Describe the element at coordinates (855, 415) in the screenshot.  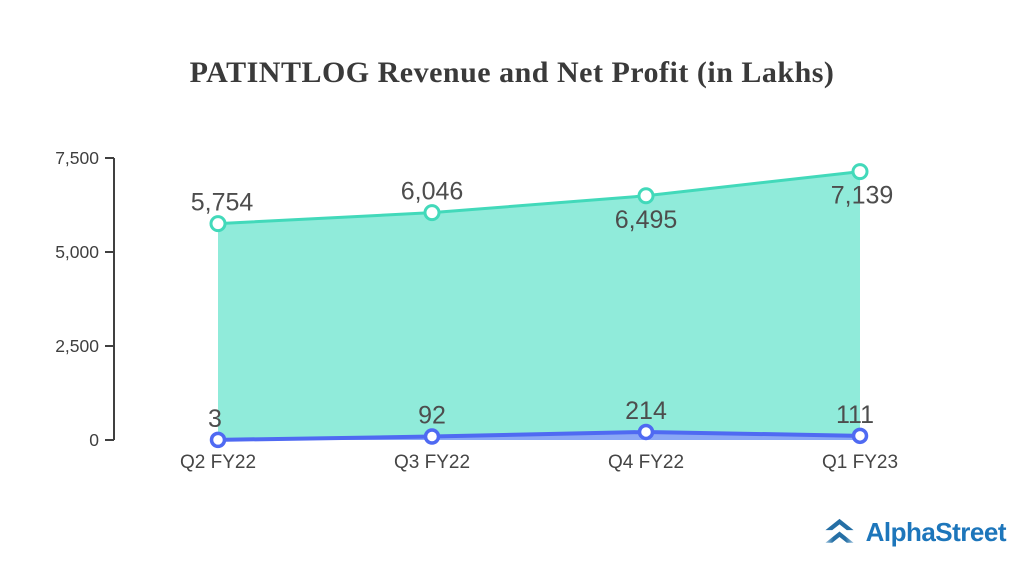
I see `netprofit-value-label: 111` at that location.